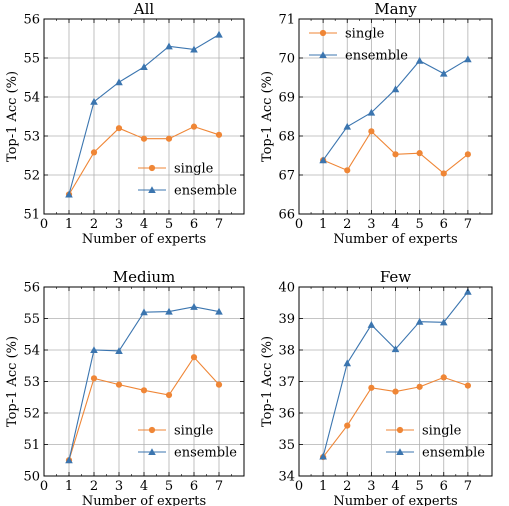 This screenshot has height=506, width=509. What do you see at coordinates (286, 414) in the screenshot?
I see `y-tick-label: 36` at bounding box center [286, 414].